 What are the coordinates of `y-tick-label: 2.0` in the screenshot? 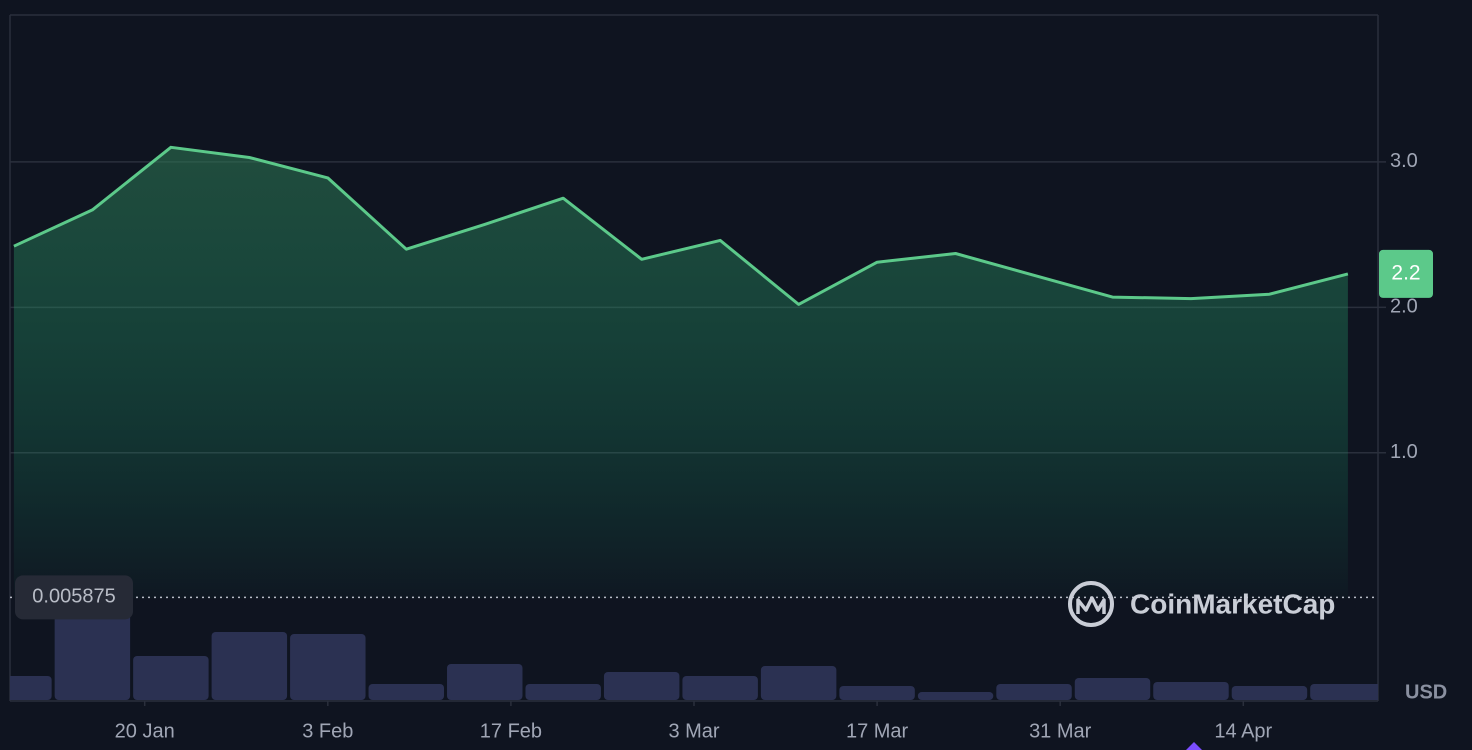 It's located at (1404, 307).